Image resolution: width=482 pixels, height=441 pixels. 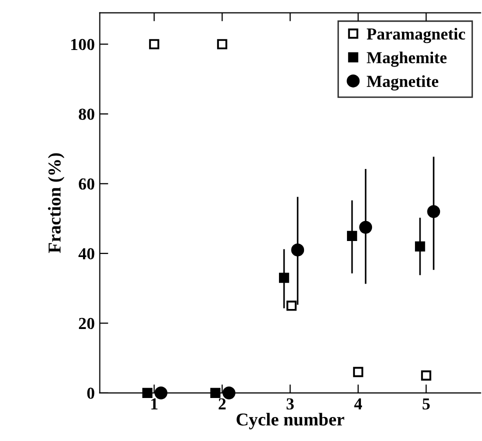 I want to click on x-tick-label: 3, so click(x=290, y=404).